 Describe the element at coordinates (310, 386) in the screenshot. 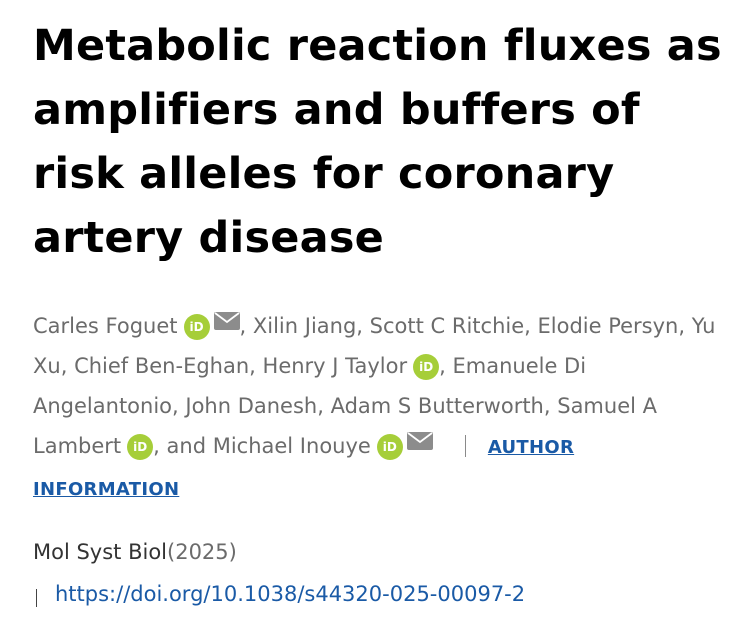

I see `author-name: Emanuele Di Angelantonio` at that location.